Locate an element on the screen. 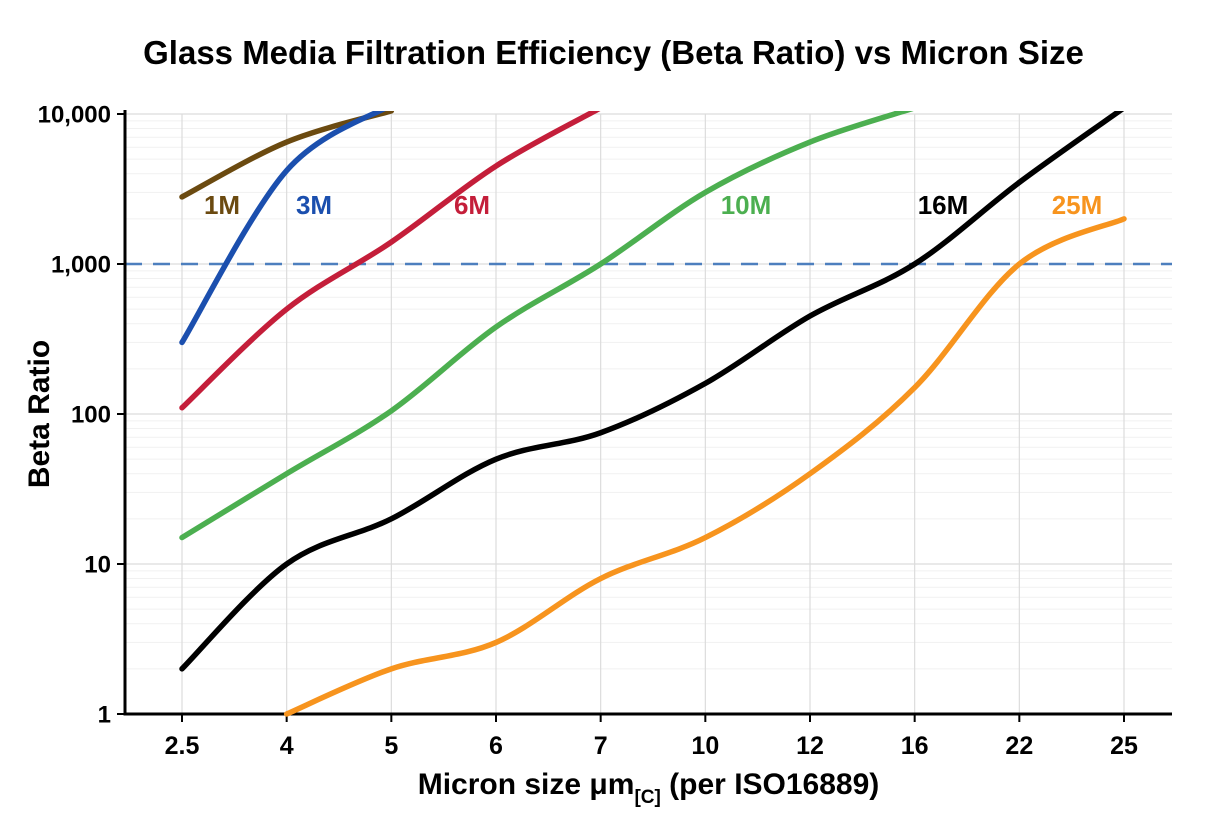 The width and height of the screenshot is (1227, 836). series-label-1M: 1M is located at coordinates (222, 205).